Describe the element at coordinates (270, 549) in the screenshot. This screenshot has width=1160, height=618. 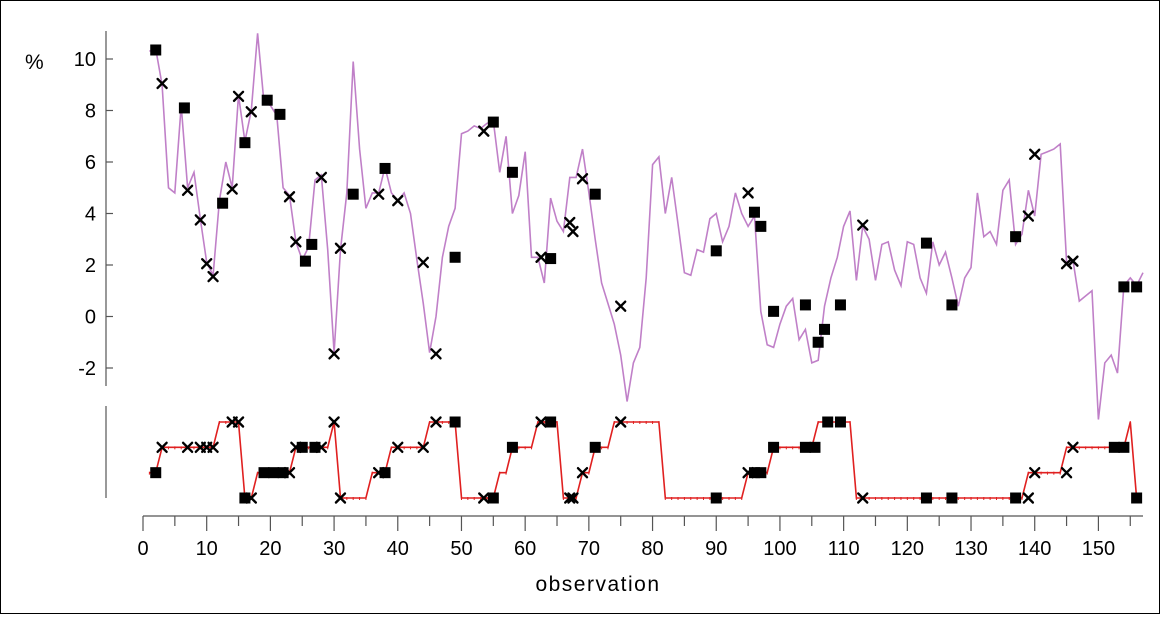
I see `x-tick-label: 20` at that location.